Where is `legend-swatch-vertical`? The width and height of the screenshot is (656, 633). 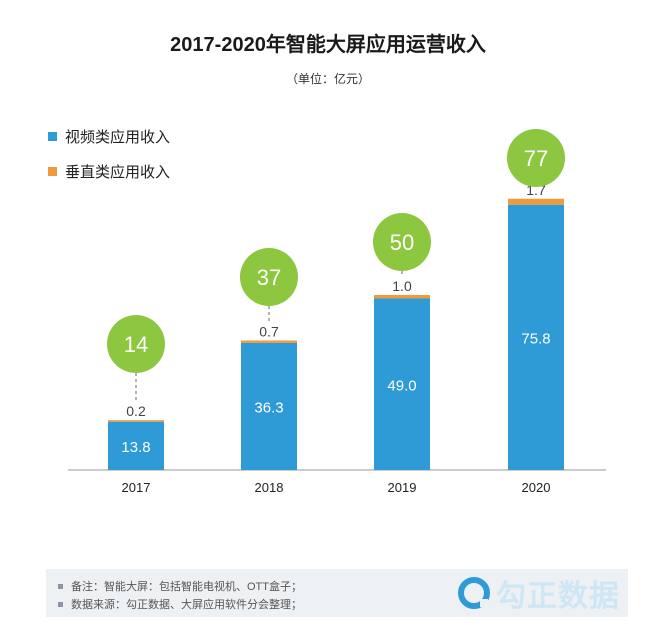 legend-swatch-vertical is located at coordinates (52, 171).